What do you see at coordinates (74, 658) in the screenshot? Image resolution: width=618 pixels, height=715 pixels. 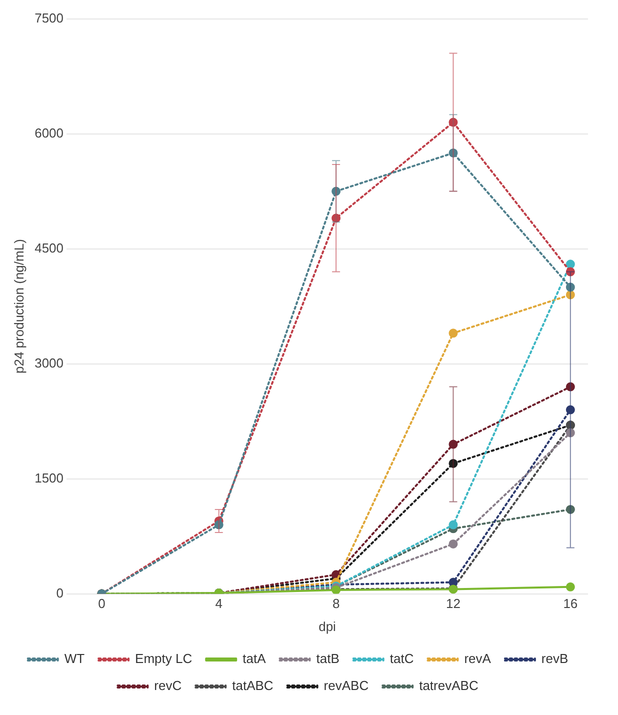 I see `legend-label: WT` at bounding box center [74, 658].